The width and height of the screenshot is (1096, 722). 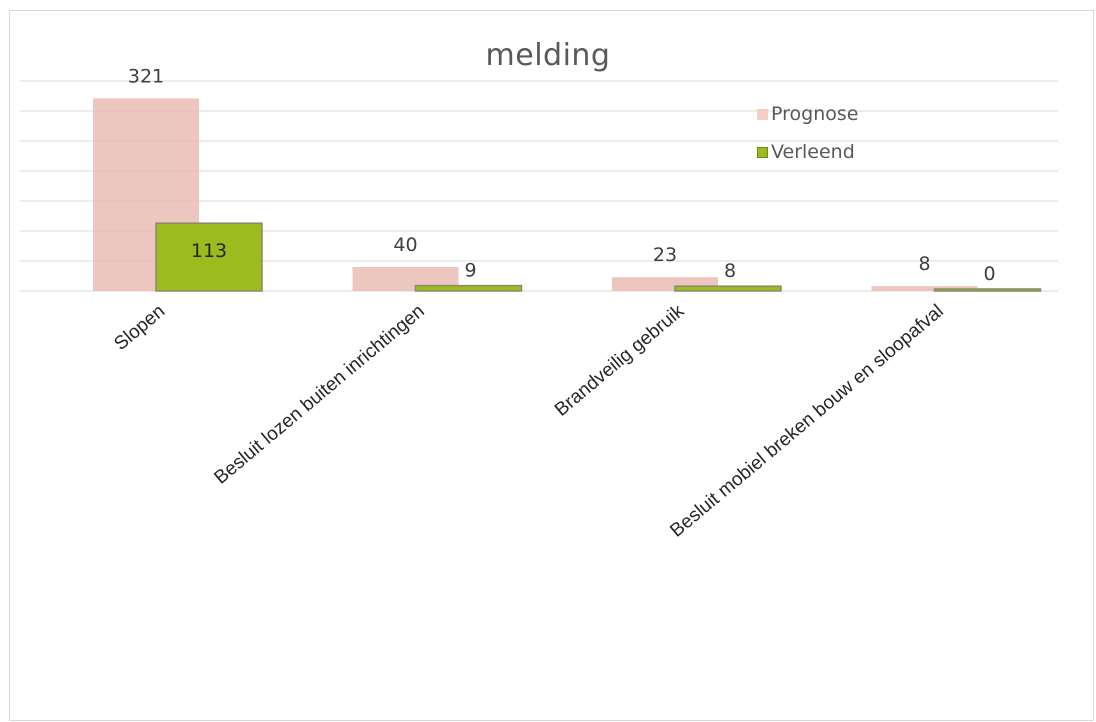 I want to click on legend-label-verleend: Verleend, so click(x=813, y=152).